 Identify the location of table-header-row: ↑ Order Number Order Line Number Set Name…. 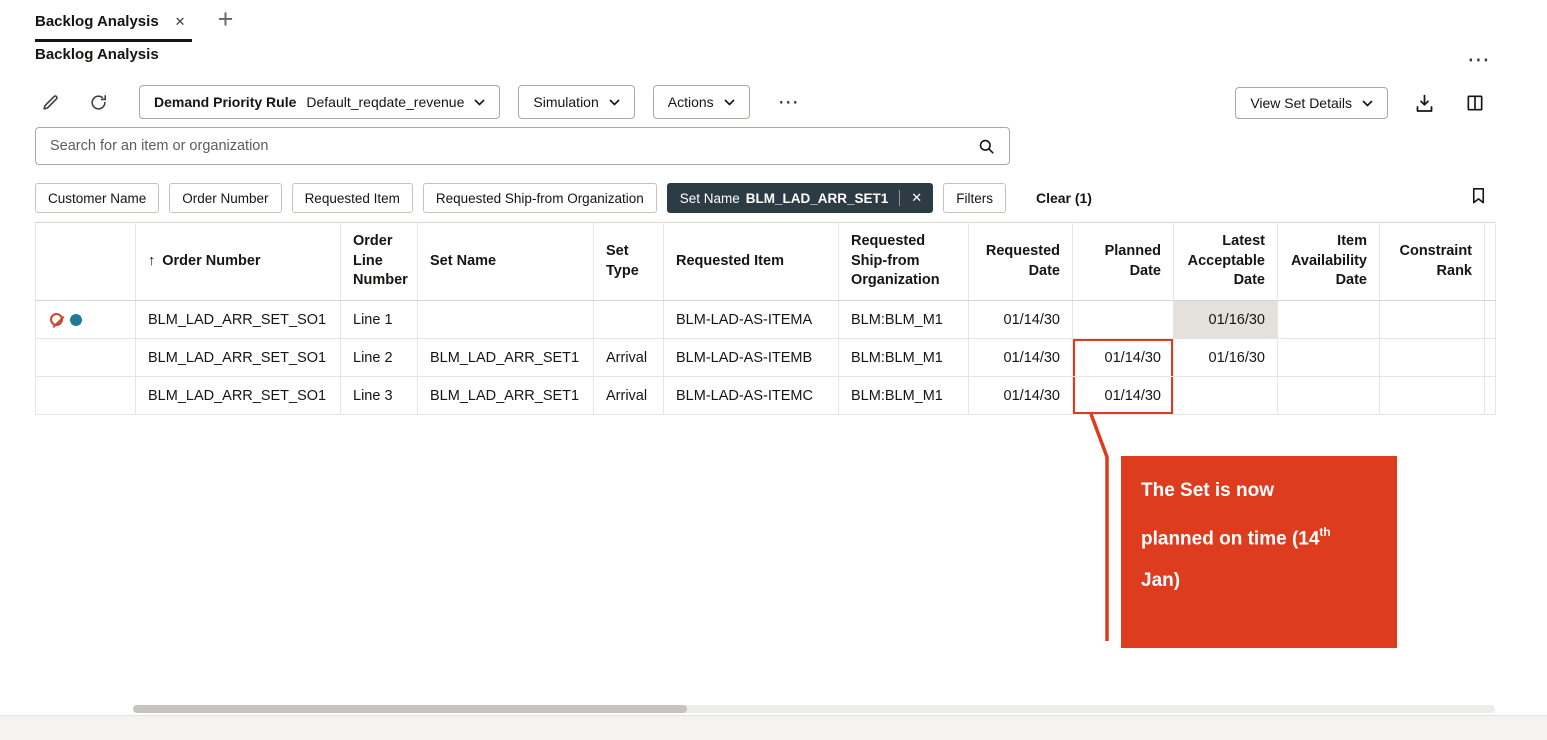
(765, 261).